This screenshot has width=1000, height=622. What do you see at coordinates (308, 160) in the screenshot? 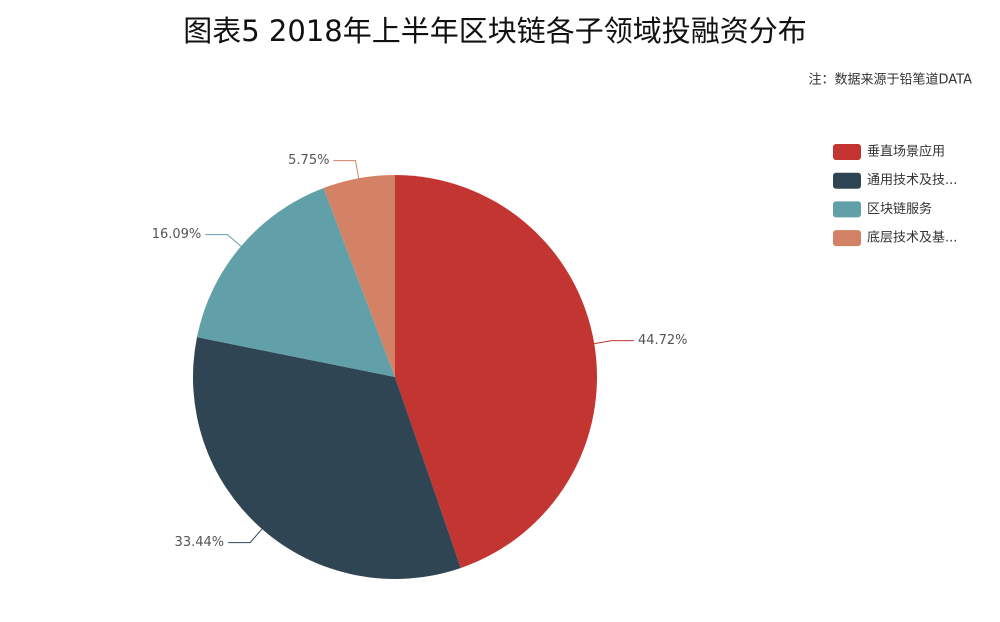
I see `value-label: 5.75%` at bounding box center [308, 160].